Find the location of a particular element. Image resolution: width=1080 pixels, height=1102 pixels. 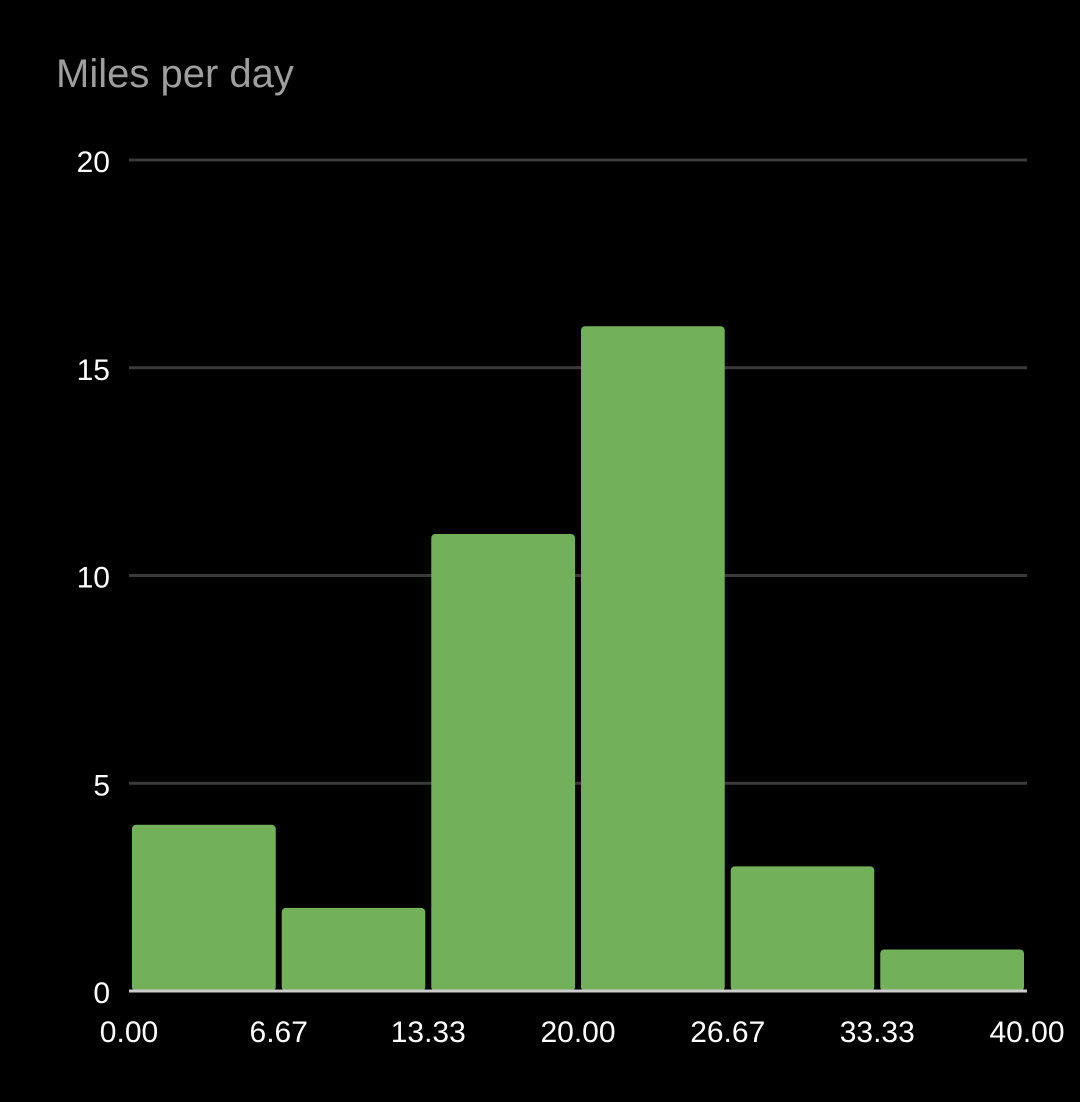

x-tick-label: 20.00 is located at coordinates (577, 1032).